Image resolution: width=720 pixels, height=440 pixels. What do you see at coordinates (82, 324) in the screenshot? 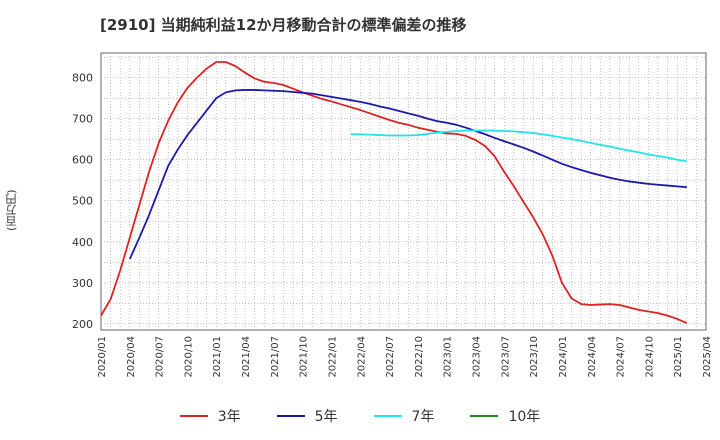
I see `y-tick-label: 200` at bounding box center [82, 324].